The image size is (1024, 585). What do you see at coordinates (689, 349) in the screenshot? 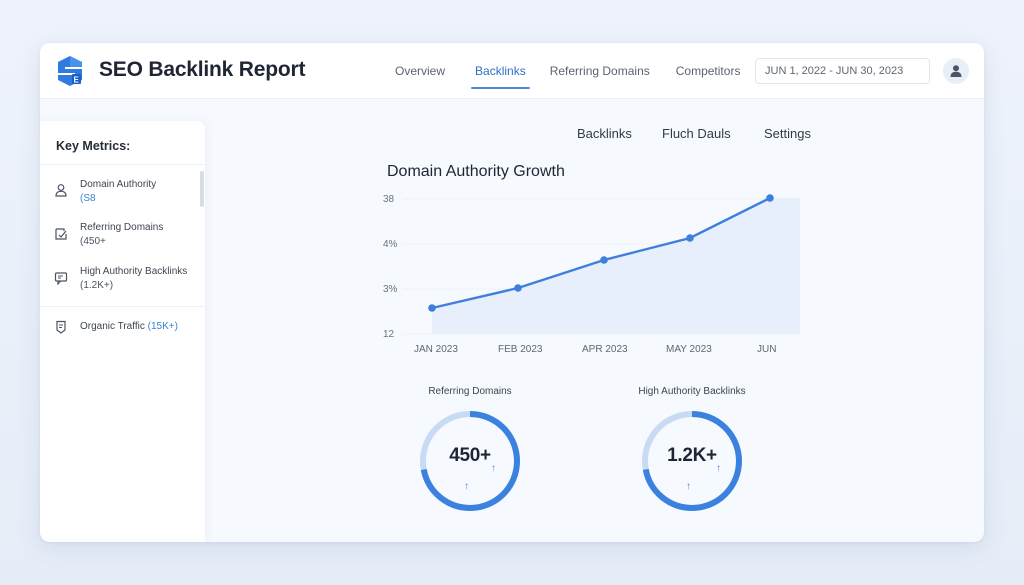
I see `x-tick-label: MAY 2023` at bounding box center [689, 349].